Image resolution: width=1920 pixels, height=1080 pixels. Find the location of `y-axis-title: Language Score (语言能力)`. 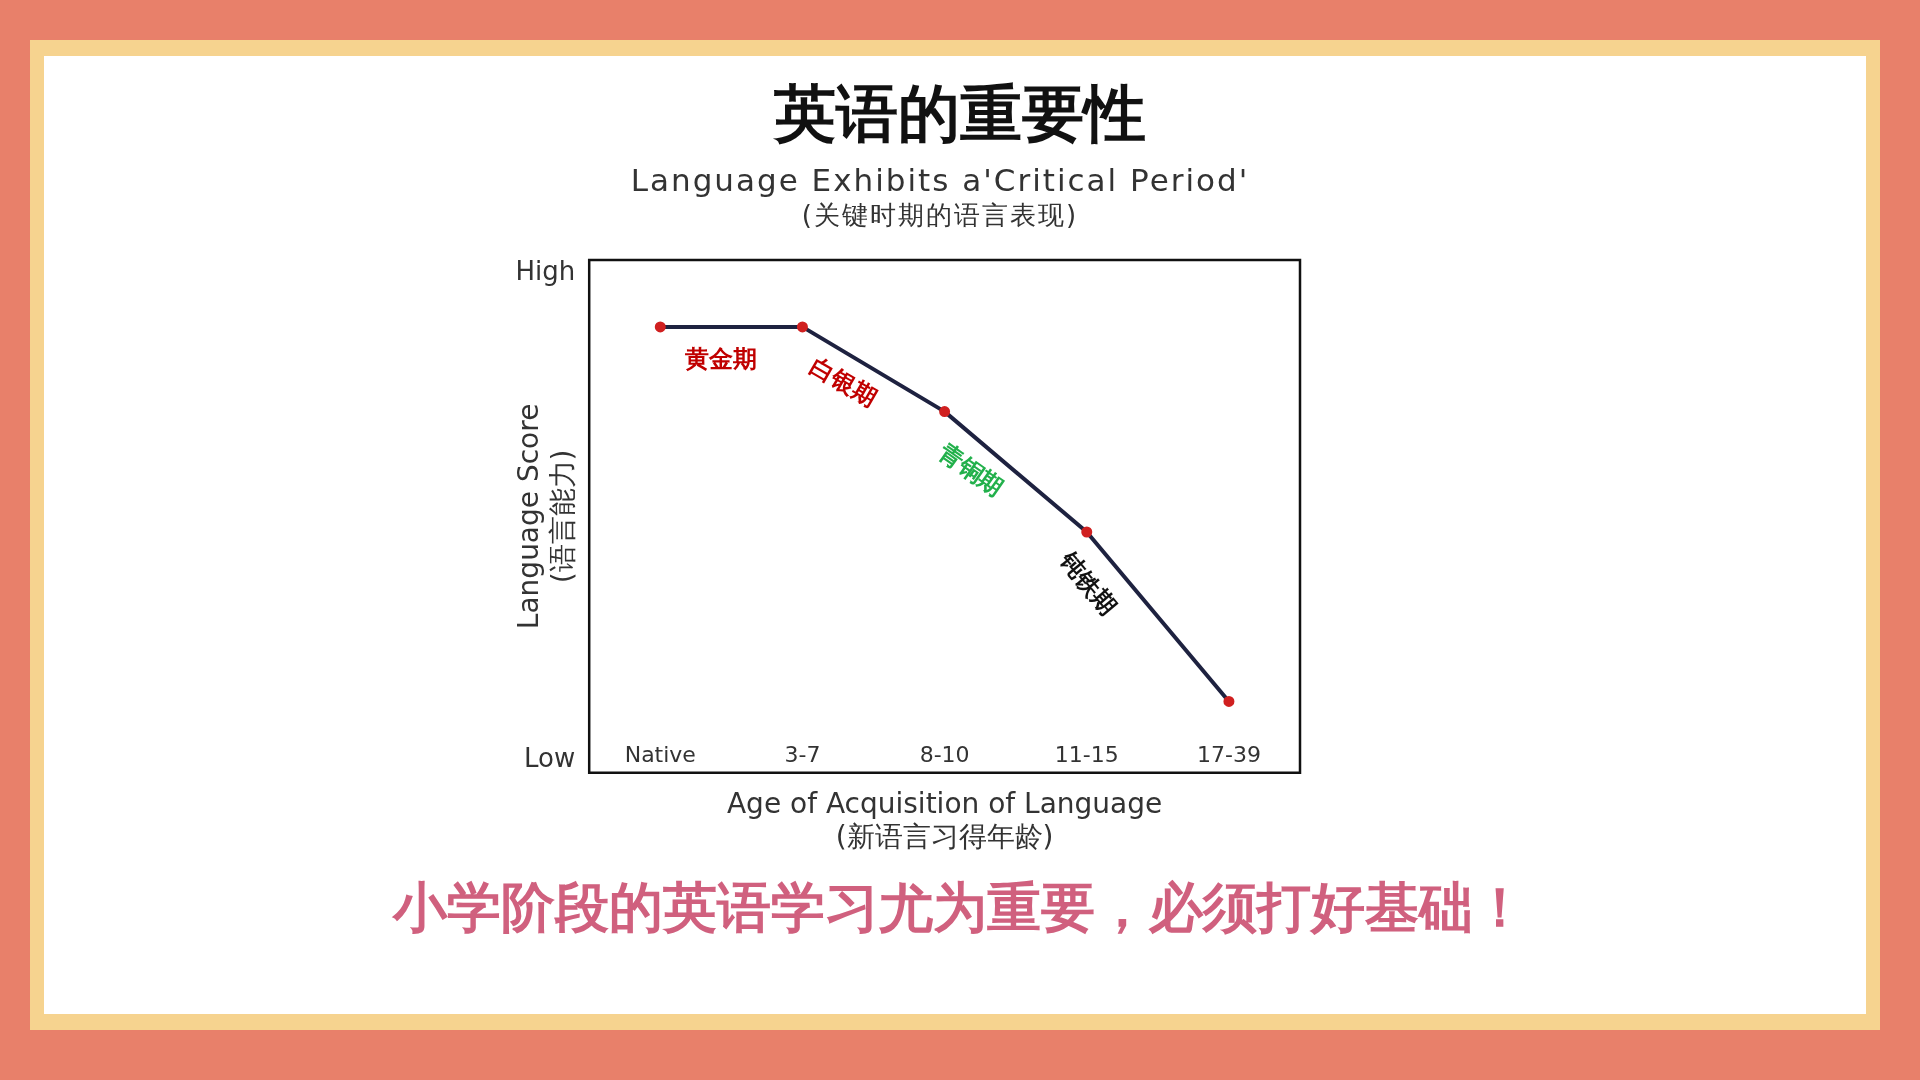

y-axis-title: Language Score (语言能力) is located at coordinates (545, 516).